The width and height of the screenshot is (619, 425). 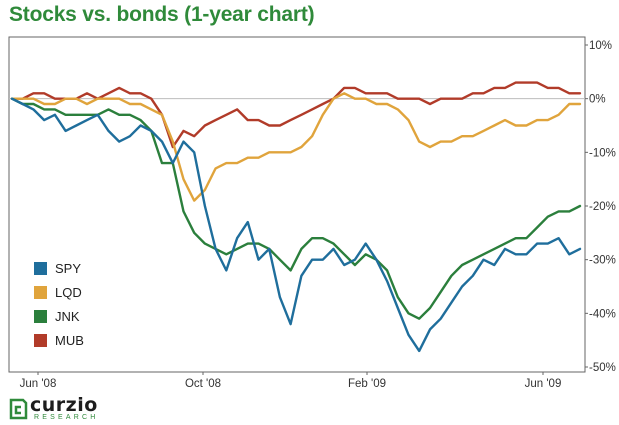 I want to click on x-tick-label: Oct '08, so click(x=203, y=384).